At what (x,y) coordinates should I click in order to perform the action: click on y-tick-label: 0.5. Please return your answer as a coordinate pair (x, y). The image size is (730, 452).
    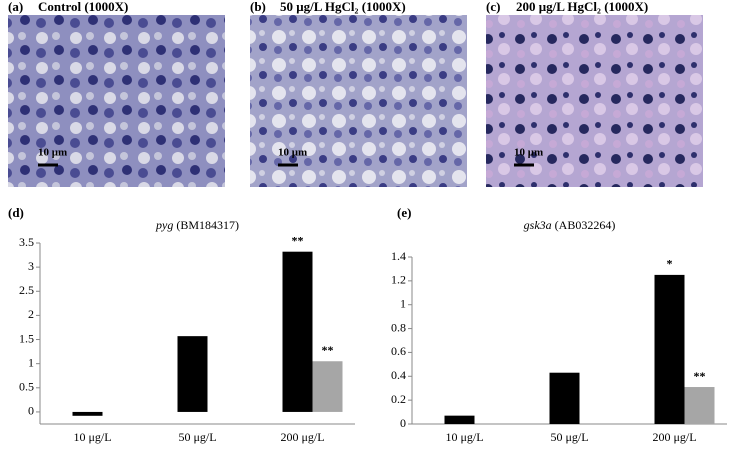
    Looking at the image, I should click on (26, 387).